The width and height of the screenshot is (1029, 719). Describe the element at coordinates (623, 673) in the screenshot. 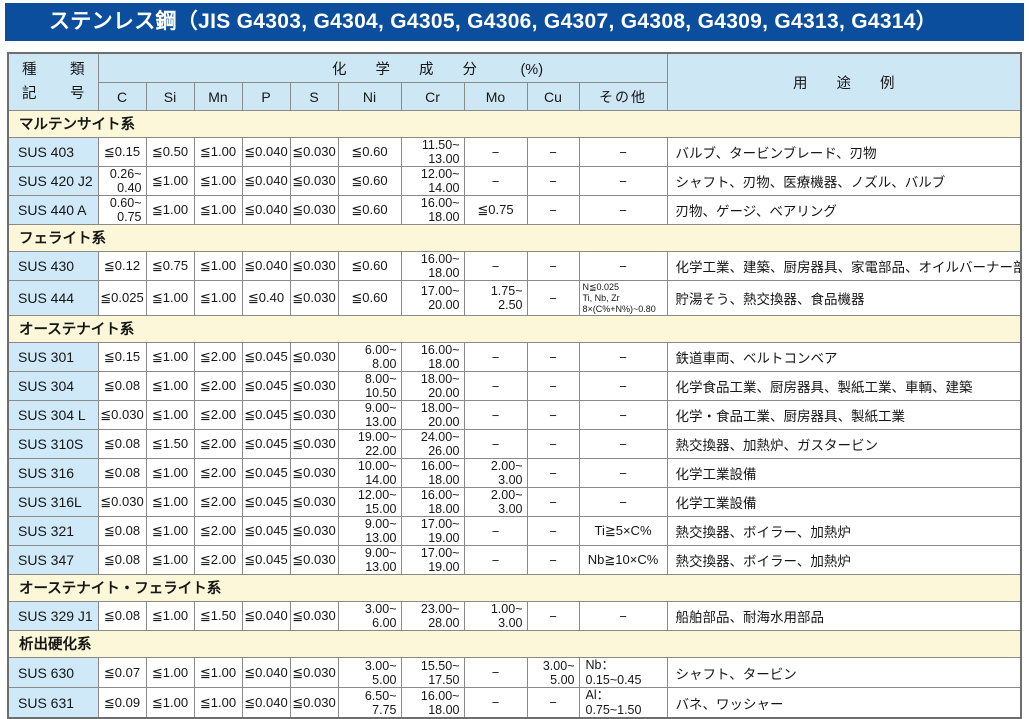

I see `value-note-cell: Nb： 0.15~0.45` at that location.